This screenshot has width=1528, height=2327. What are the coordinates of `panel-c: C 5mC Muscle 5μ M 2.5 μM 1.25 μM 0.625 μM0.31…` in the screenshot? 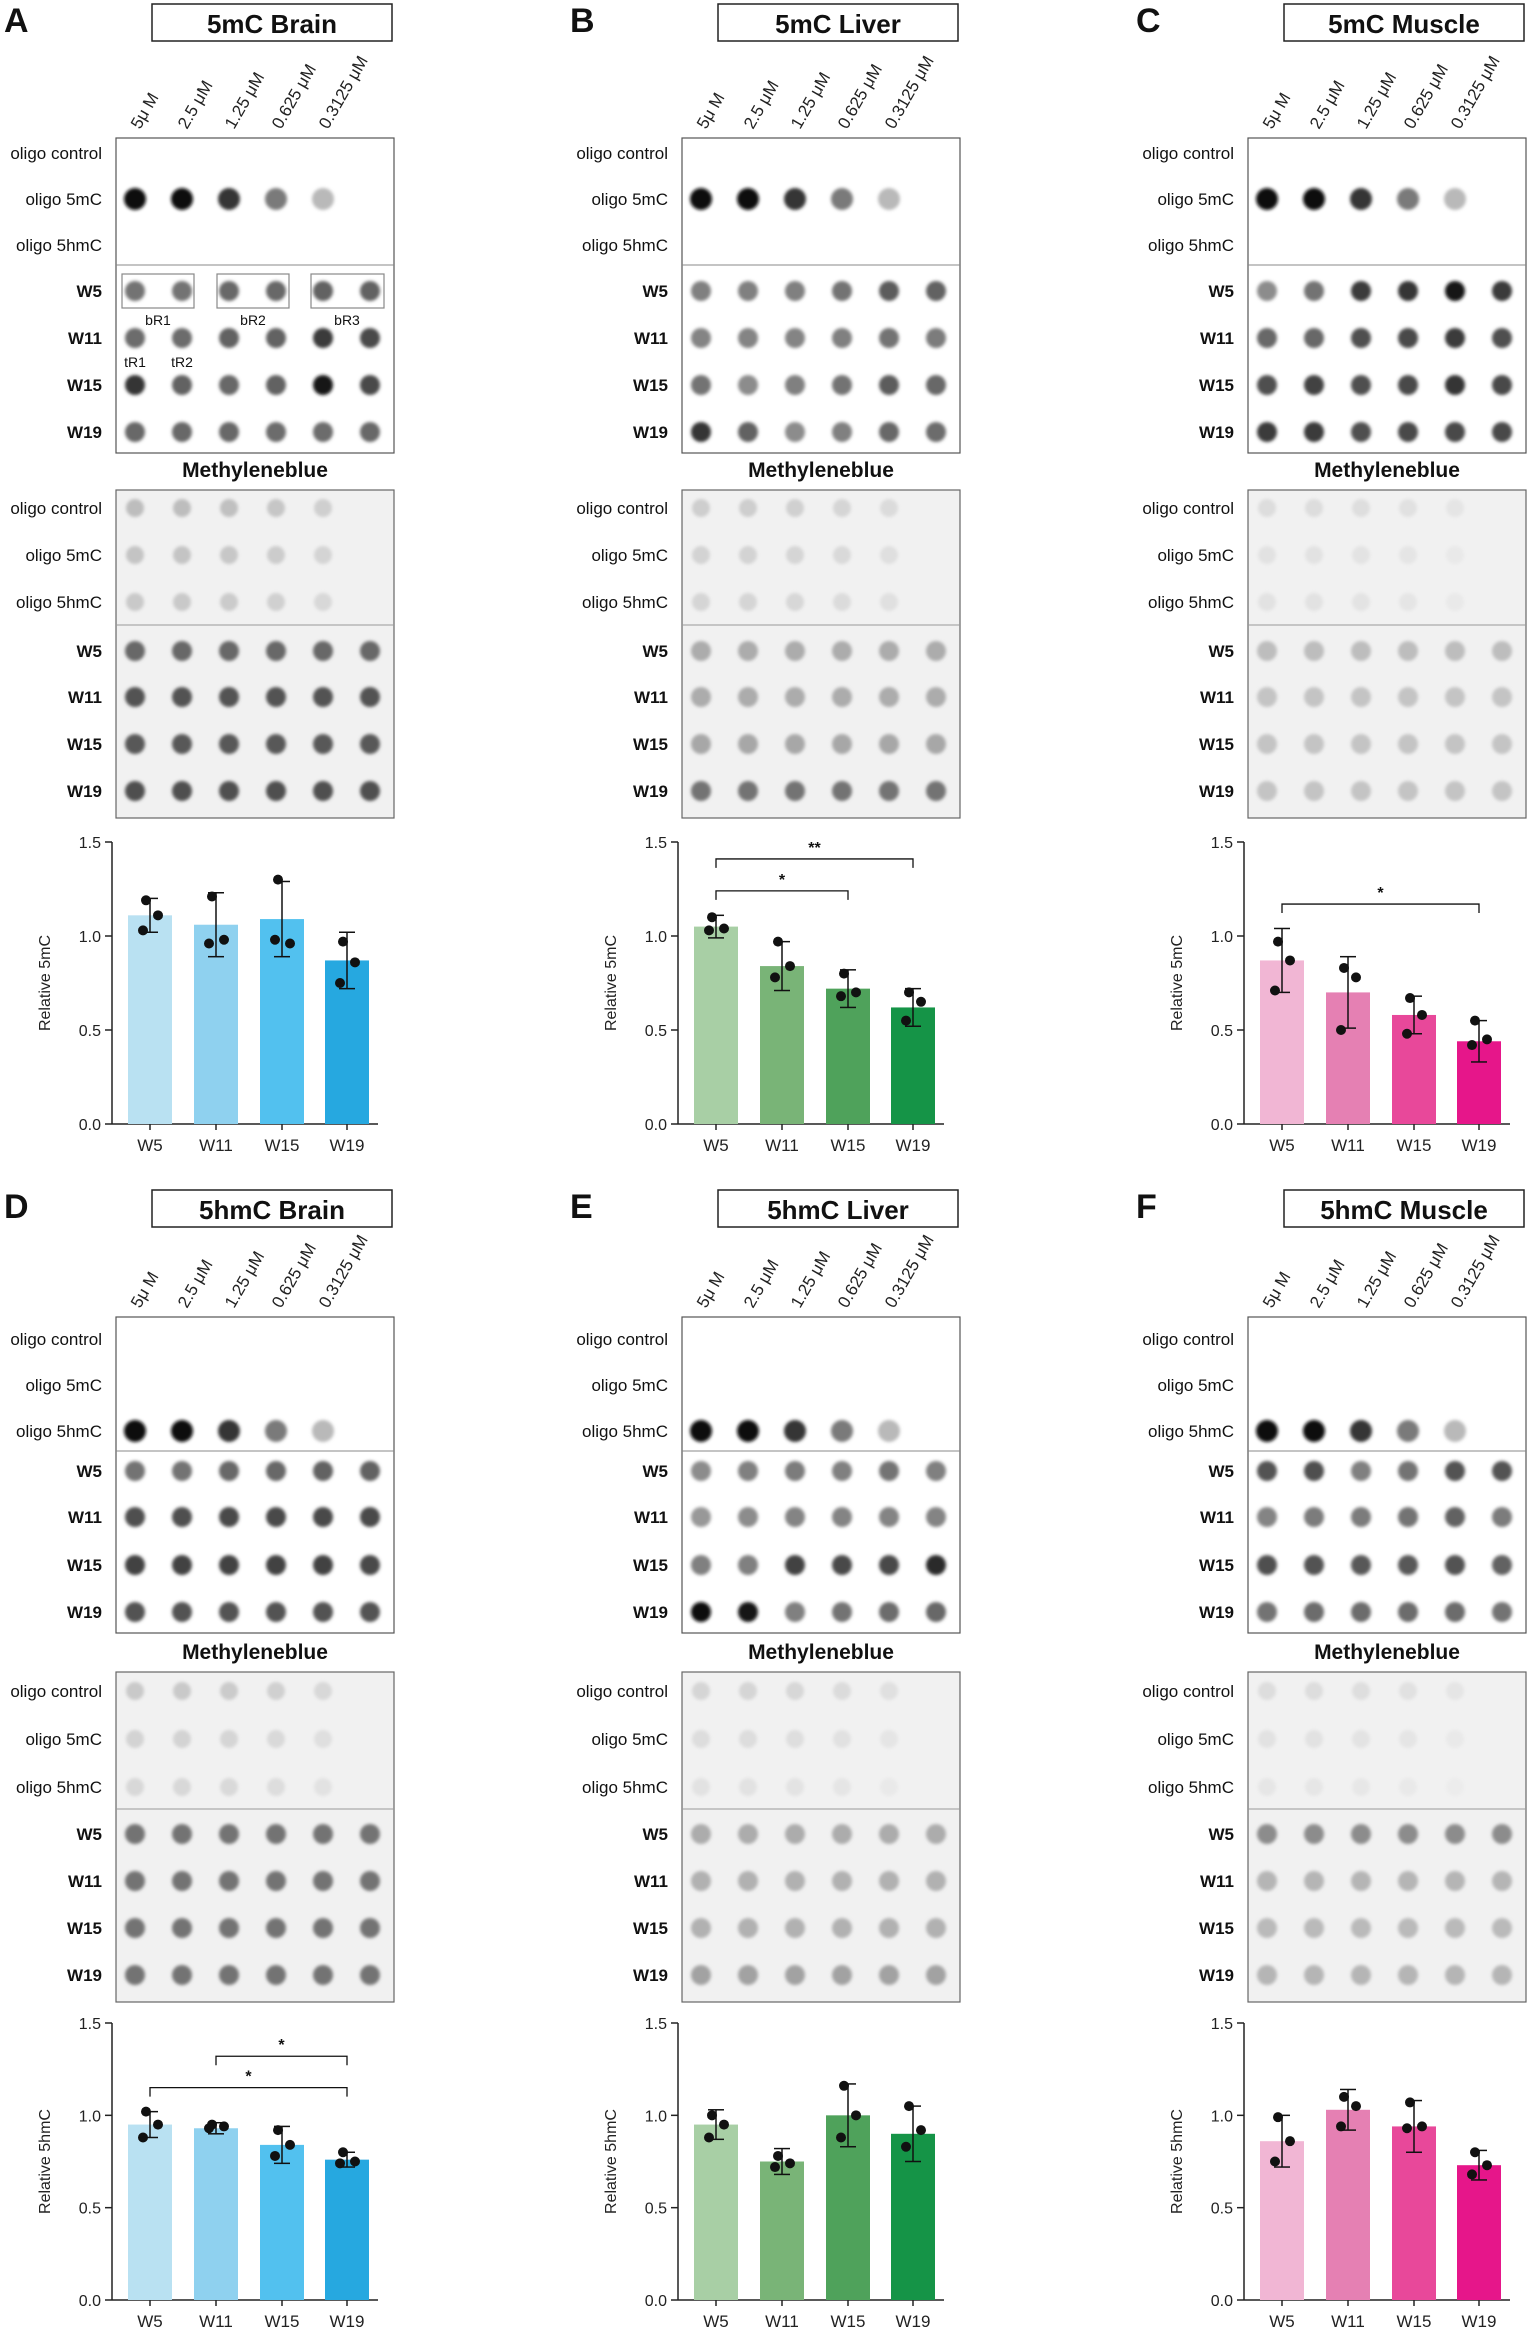 It's located at (1331, 578).